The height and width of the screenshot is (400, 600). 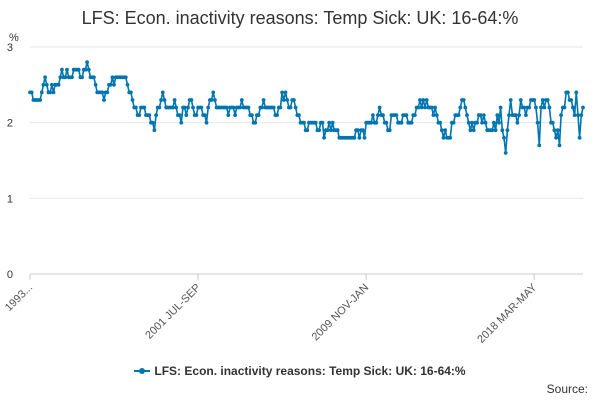 What do you see at coordinates (10, 275) in the screenshot?
I see `y-tick-label: 0` at bounding box center [10, 275].